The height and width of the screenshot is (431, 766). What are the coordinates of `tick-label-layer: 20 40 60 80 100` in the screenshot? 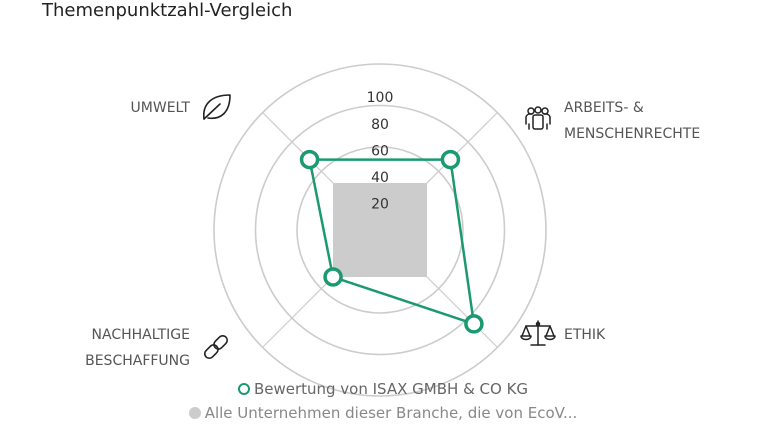 It's located at (380, 151).